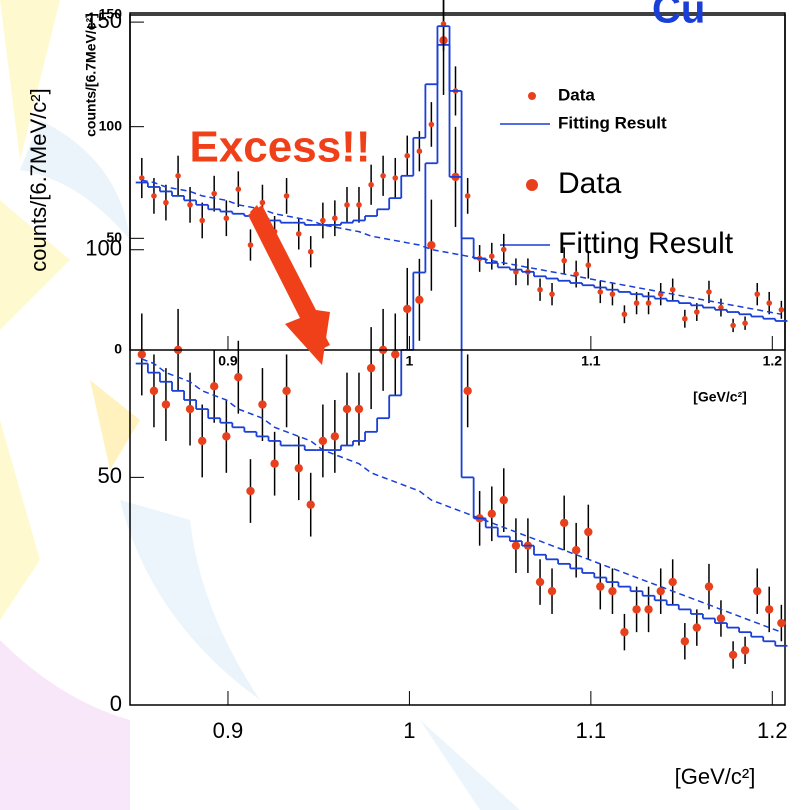  What do you see at coordinates (116, 703) in the screenshot?
I see `y-tick-label: 0` at bounding box center [116, 703].